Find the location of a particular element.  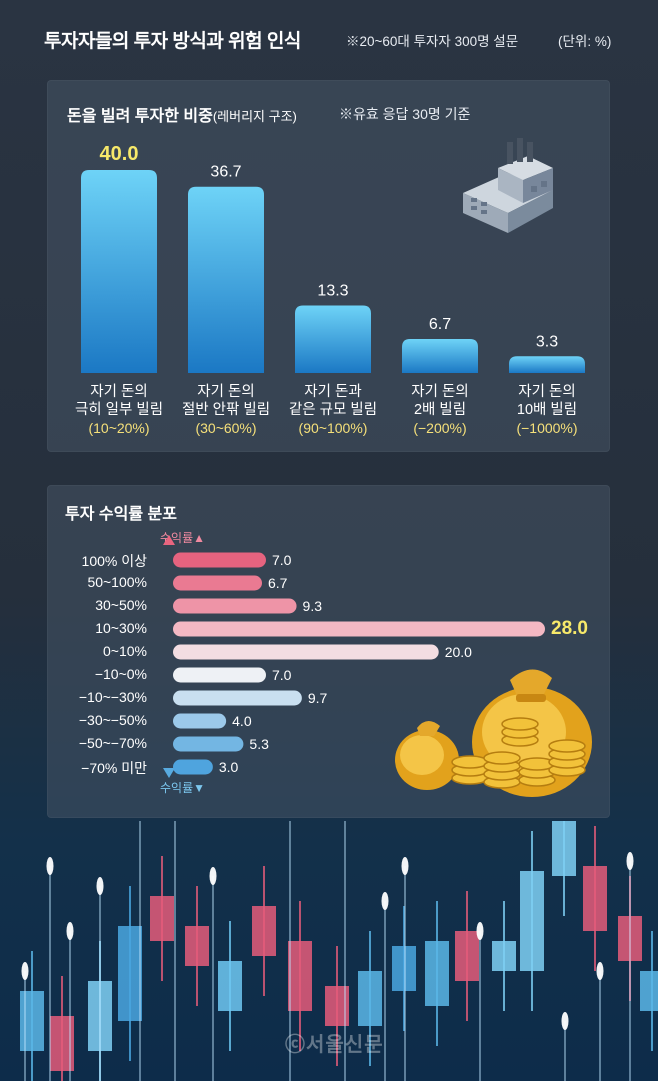

axis-down-arrow is located at coordinates (169, 773).